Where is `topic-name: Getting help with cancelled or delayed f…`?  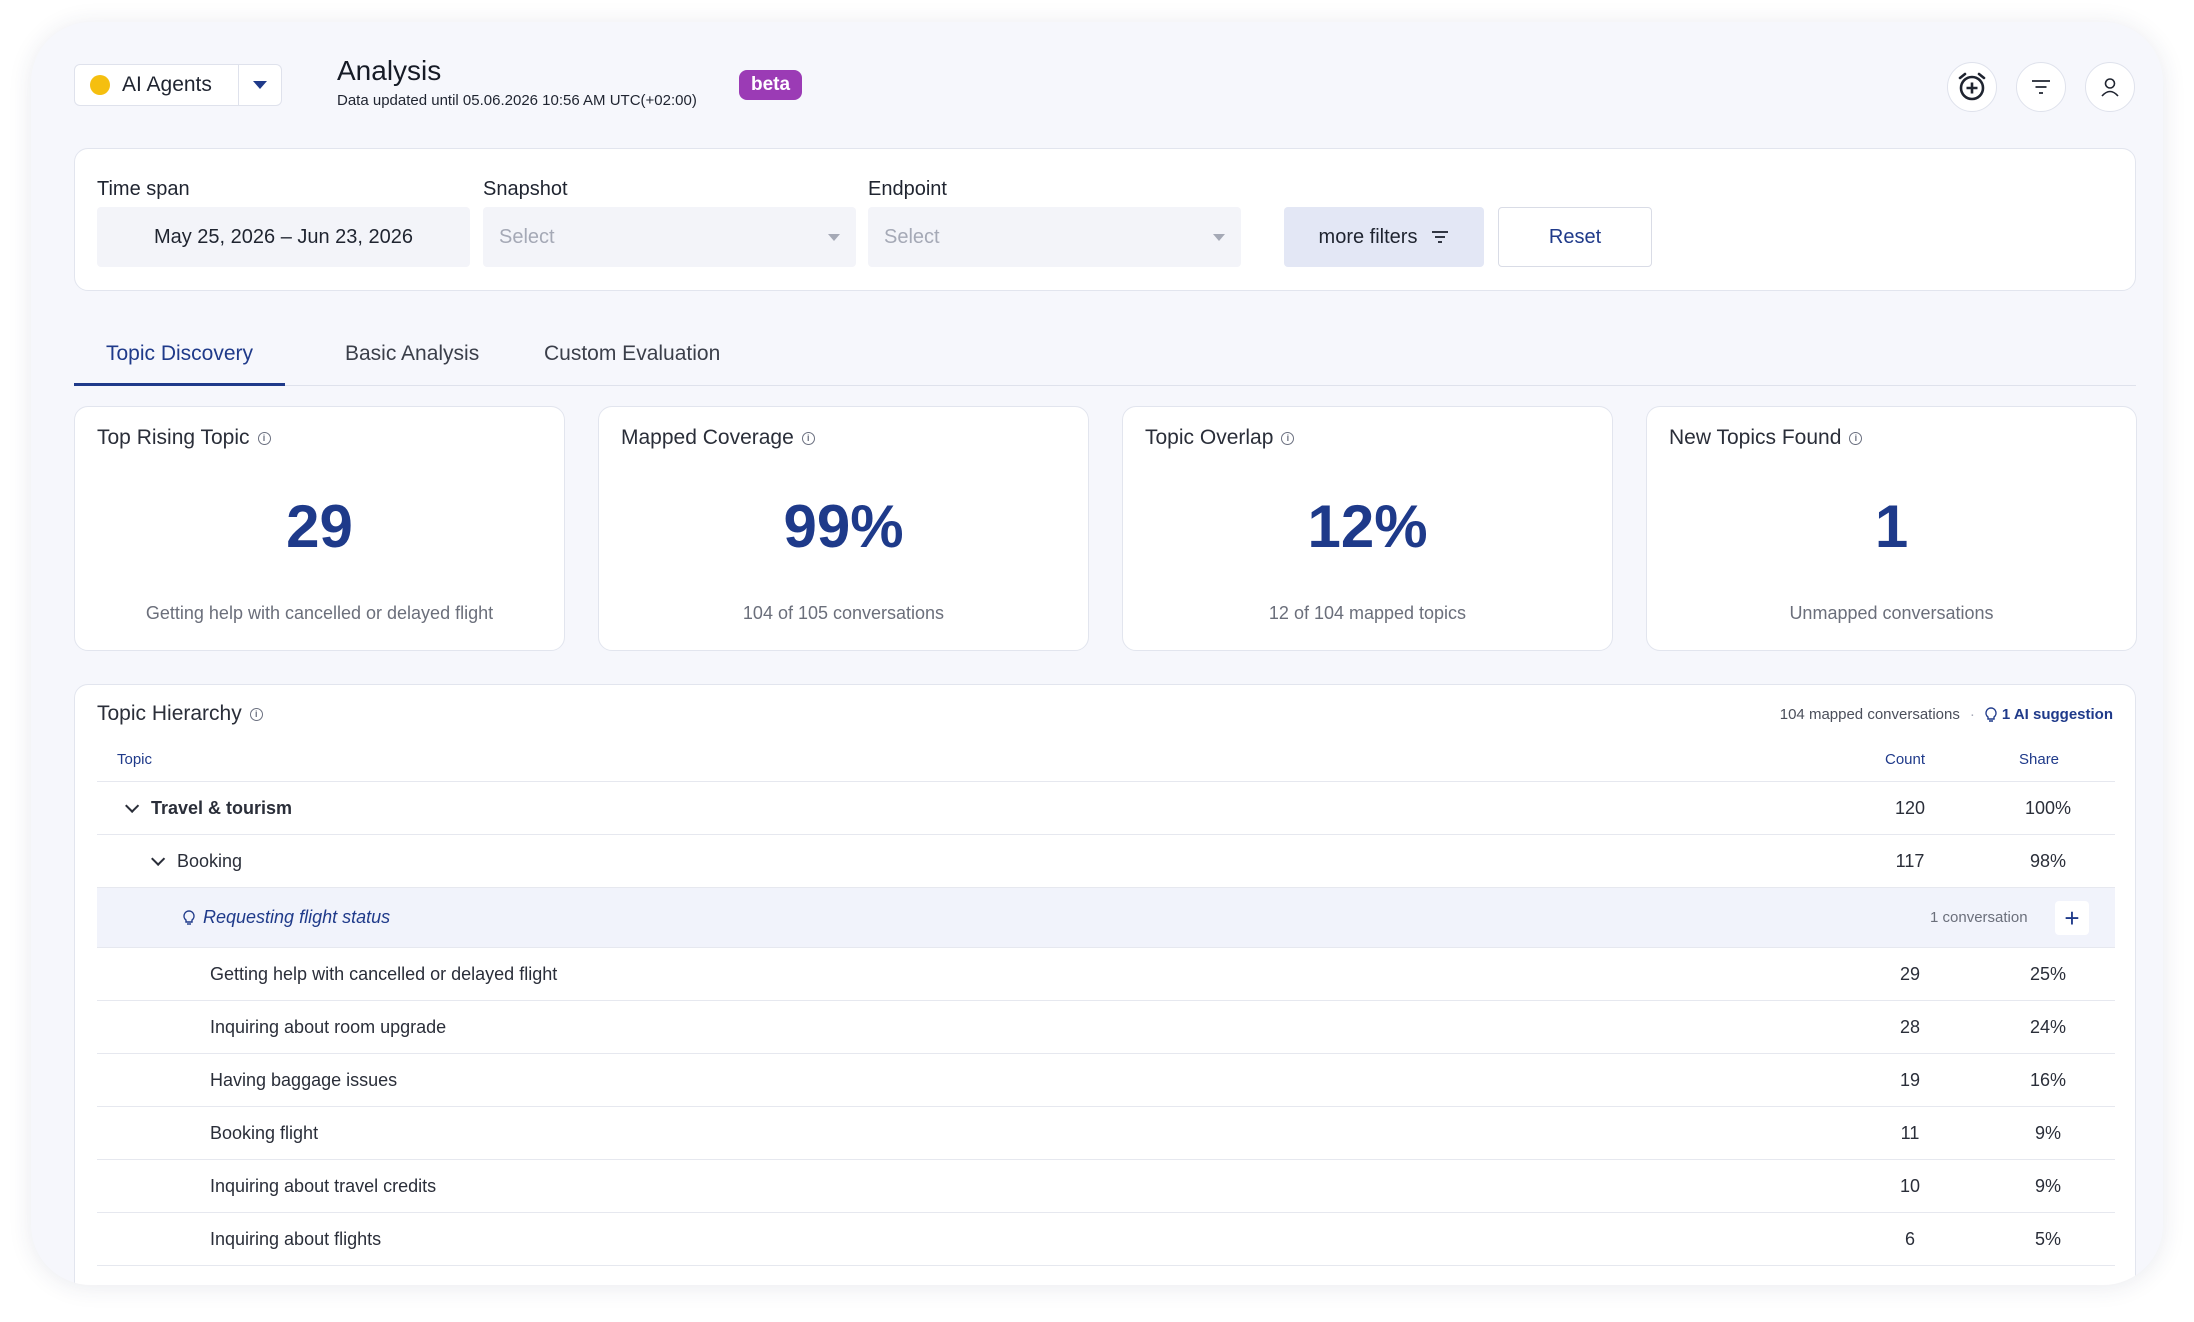 topic-name: Getting help with cancelled or delayed f… is located at coordinates (384, 973).